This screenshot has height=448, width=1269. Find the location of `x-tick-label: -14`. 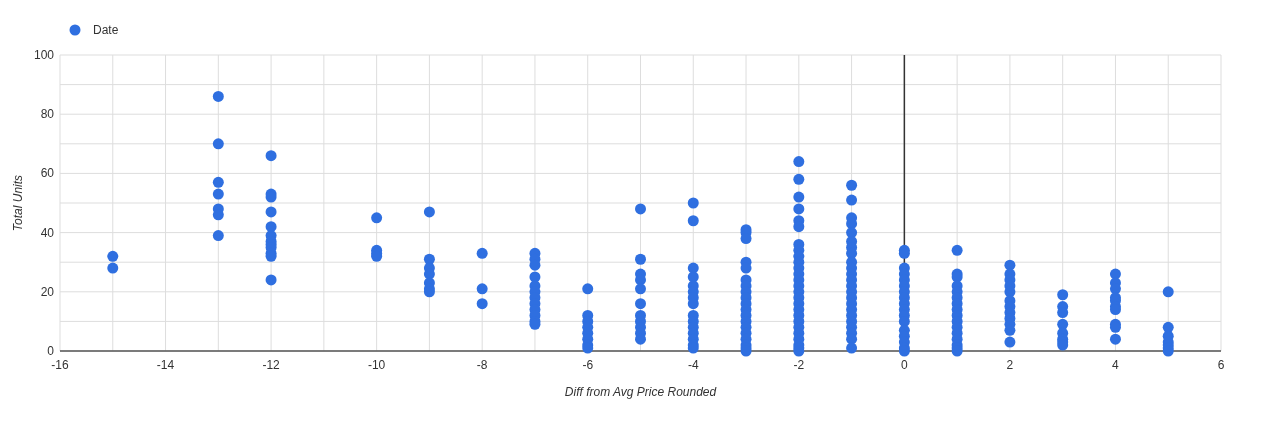

x-tick-label: -14 is located at coordinates (165, 365).